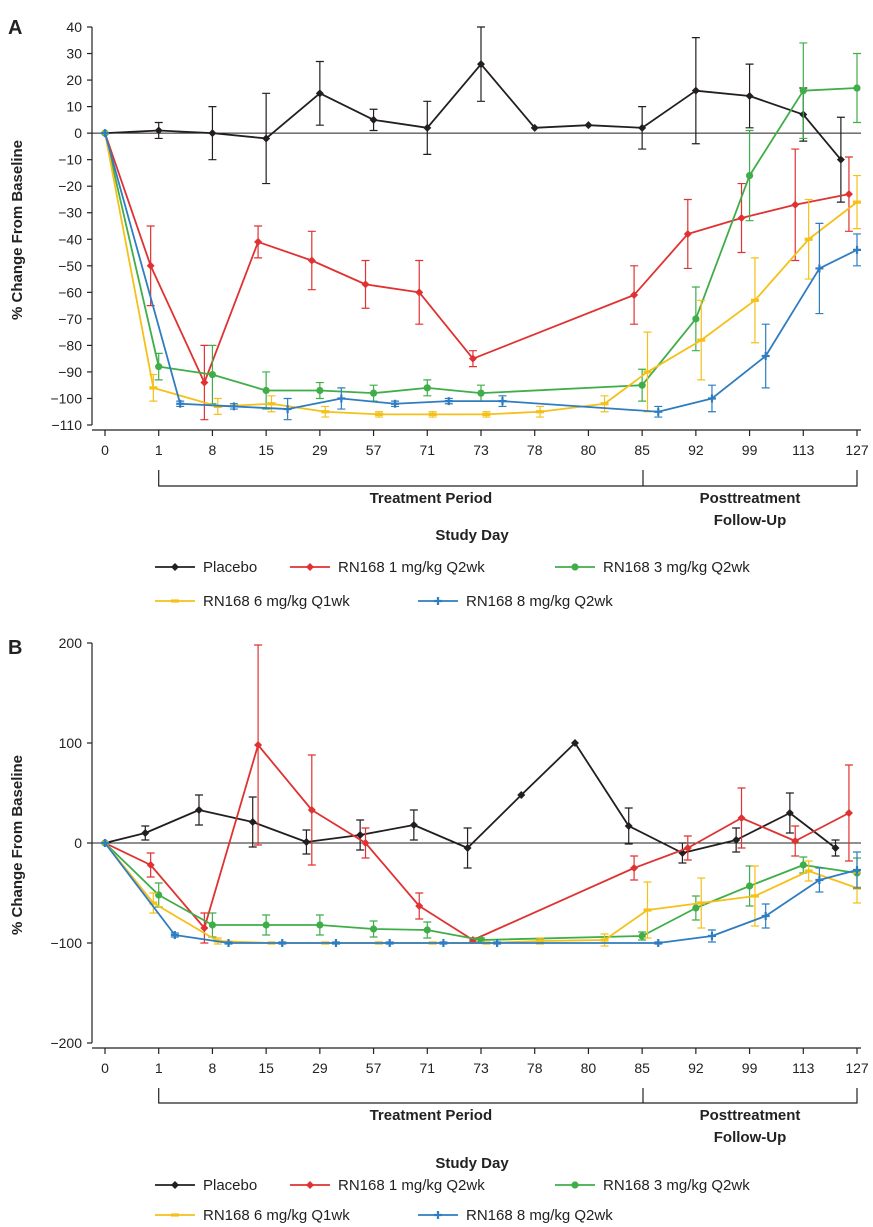  I want to click on y-tick-label: −50, so click(70, 266).